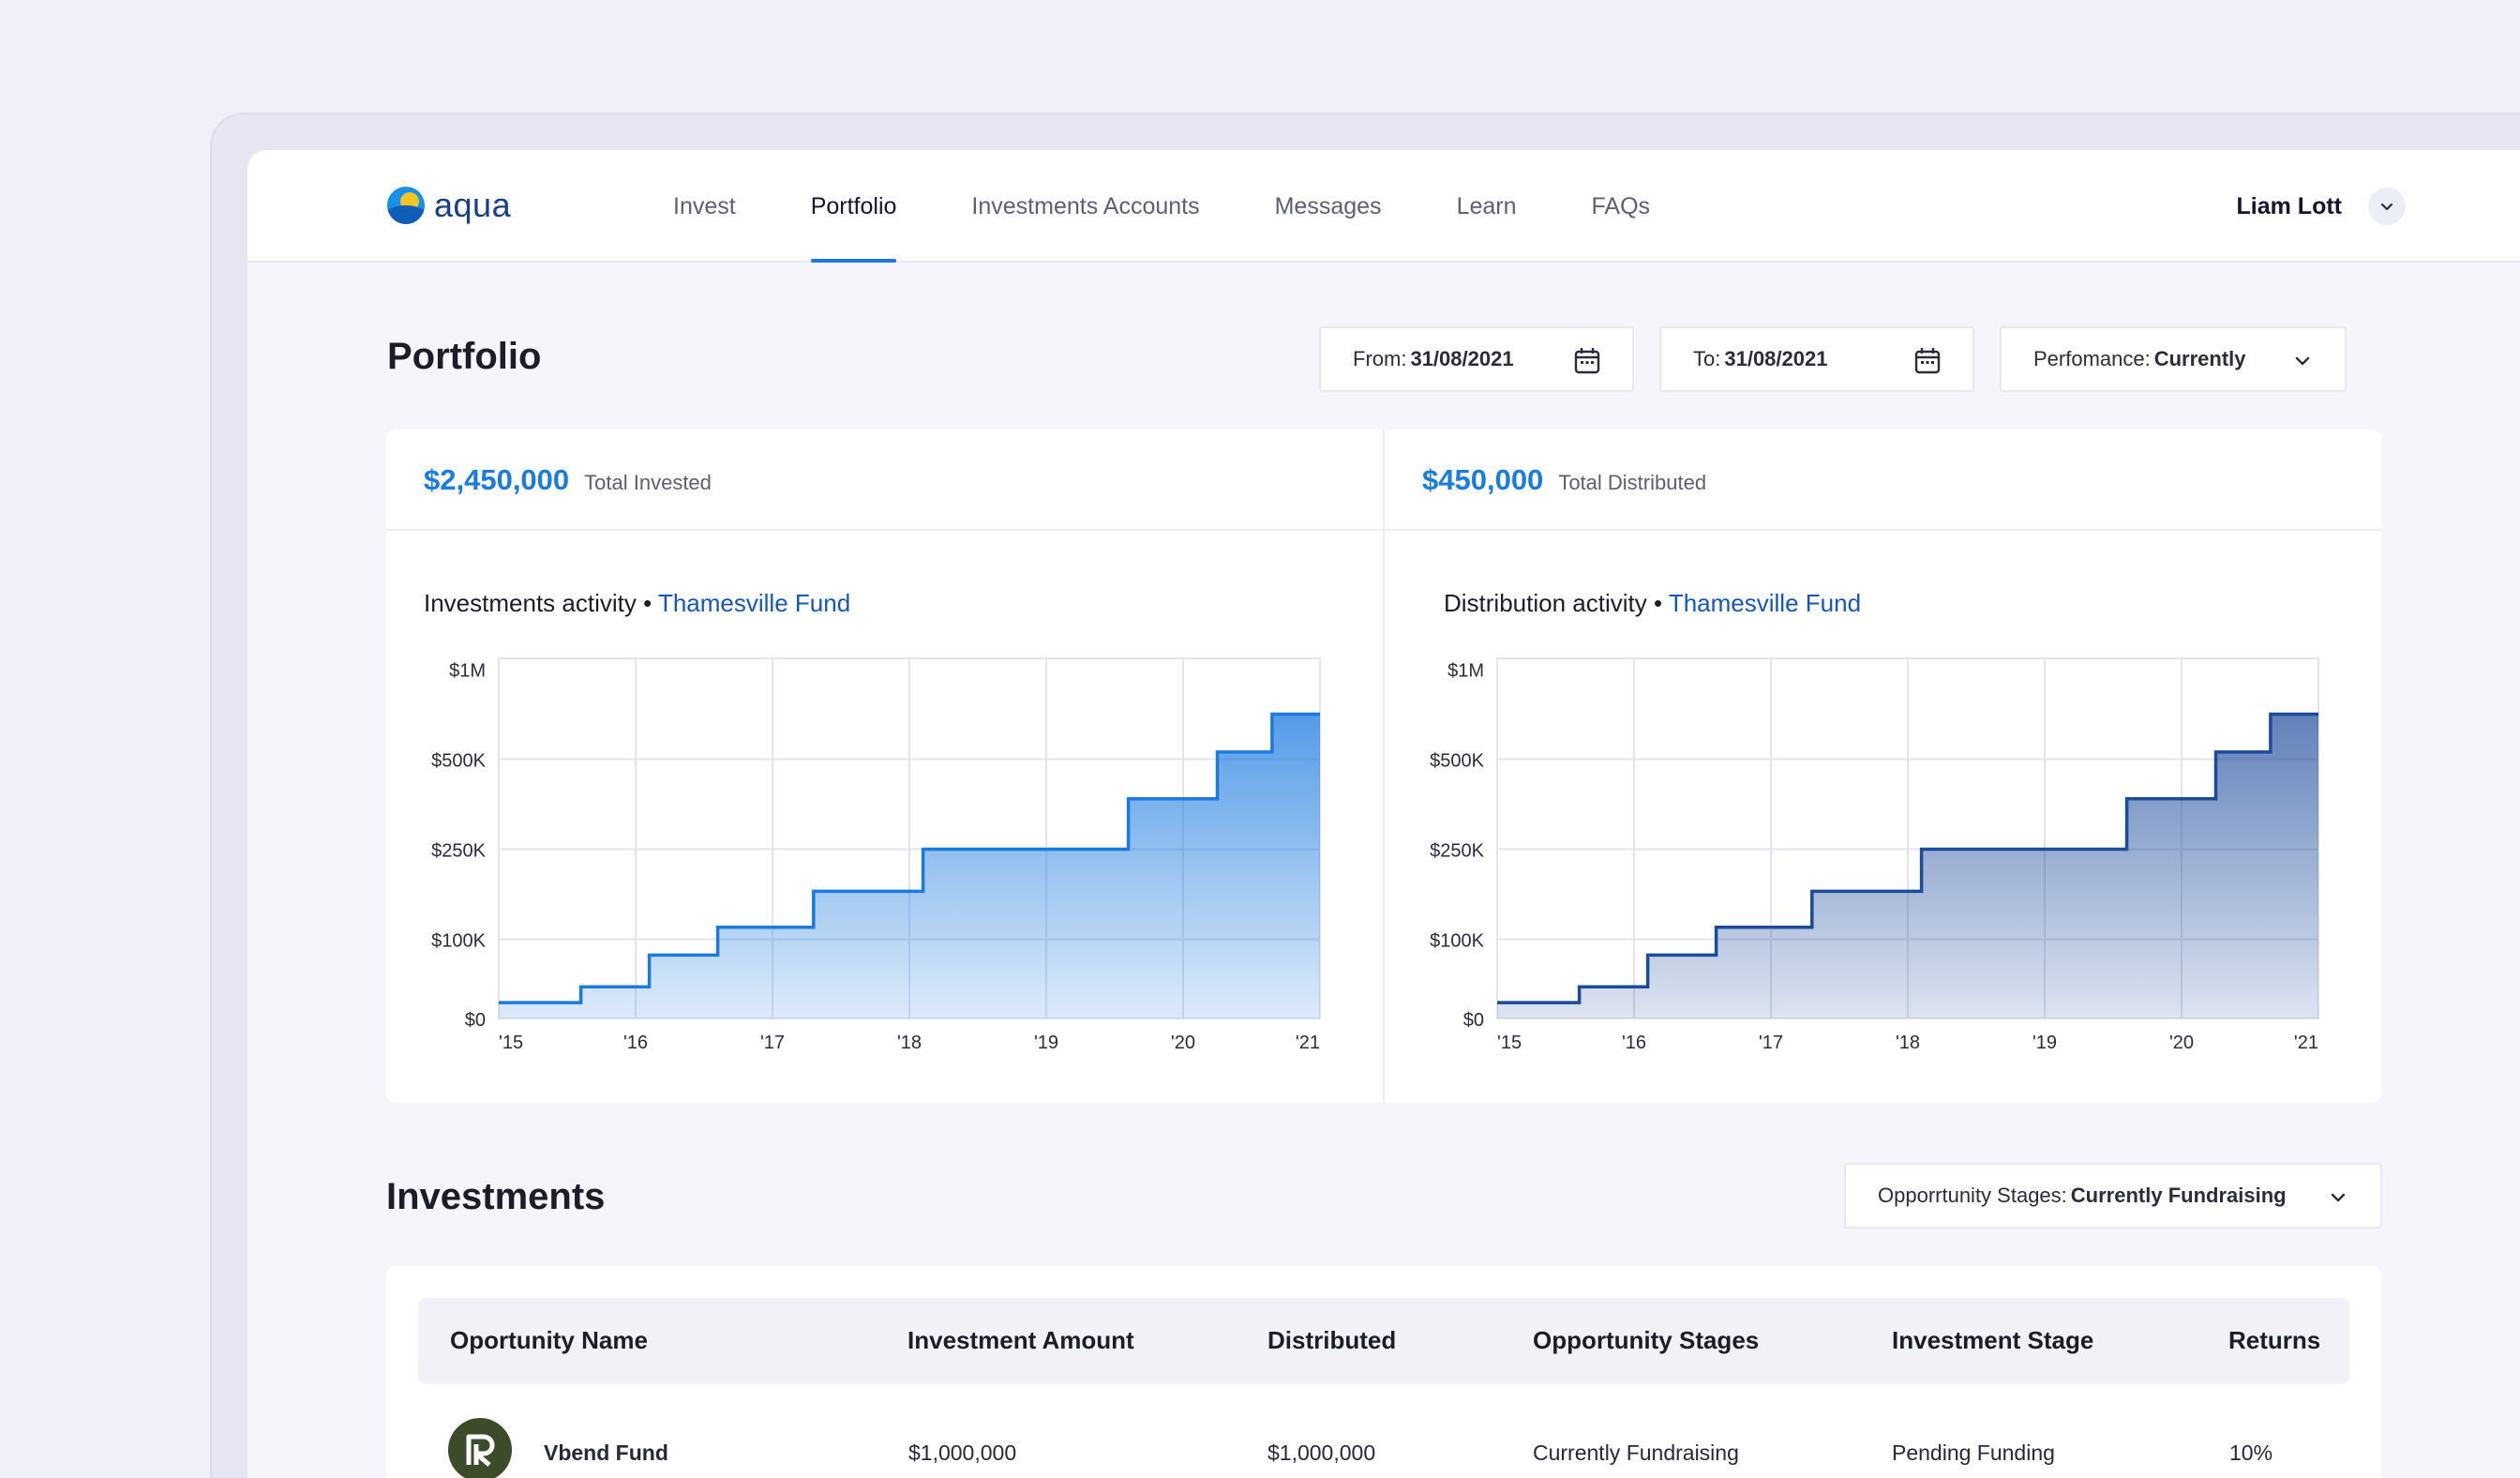 This screenshot has width=2520, height=1478. I want to click on column-header-returns: Returns, so click(2274, 1340).